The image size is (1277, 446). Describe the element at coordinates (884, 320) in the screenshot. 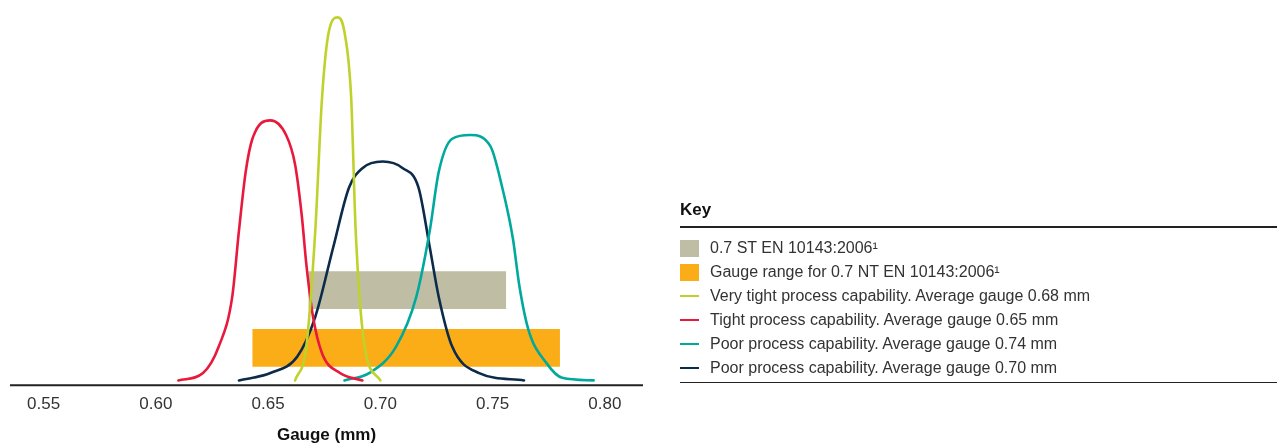

I see `legend-label: Tight process capability. Average gauge 0.65 mm` at that location.